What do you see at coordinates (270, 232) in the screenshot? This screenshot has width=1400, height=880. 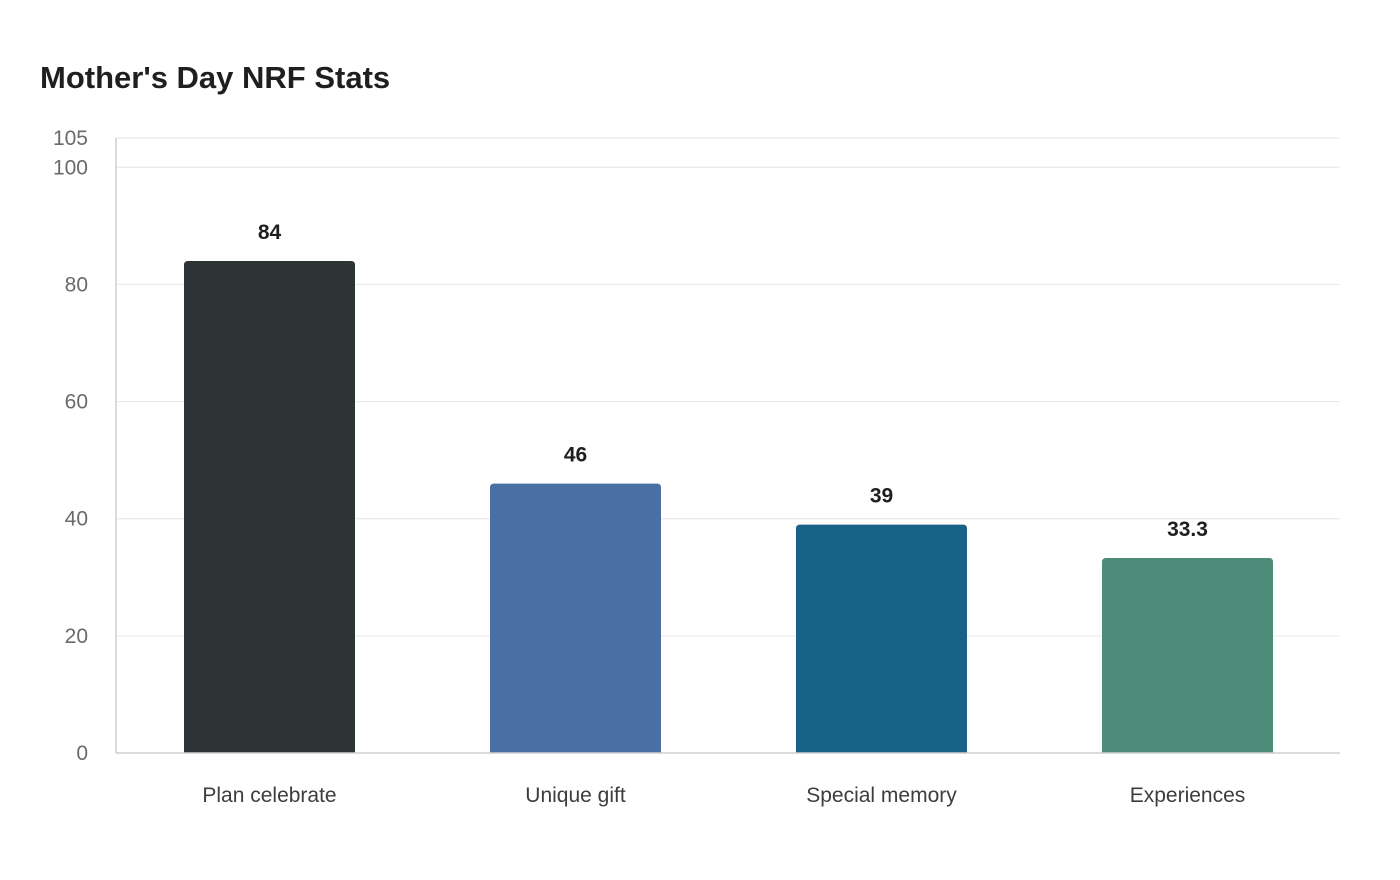 I see `data-label: 84` at bounding box center [270, 232].